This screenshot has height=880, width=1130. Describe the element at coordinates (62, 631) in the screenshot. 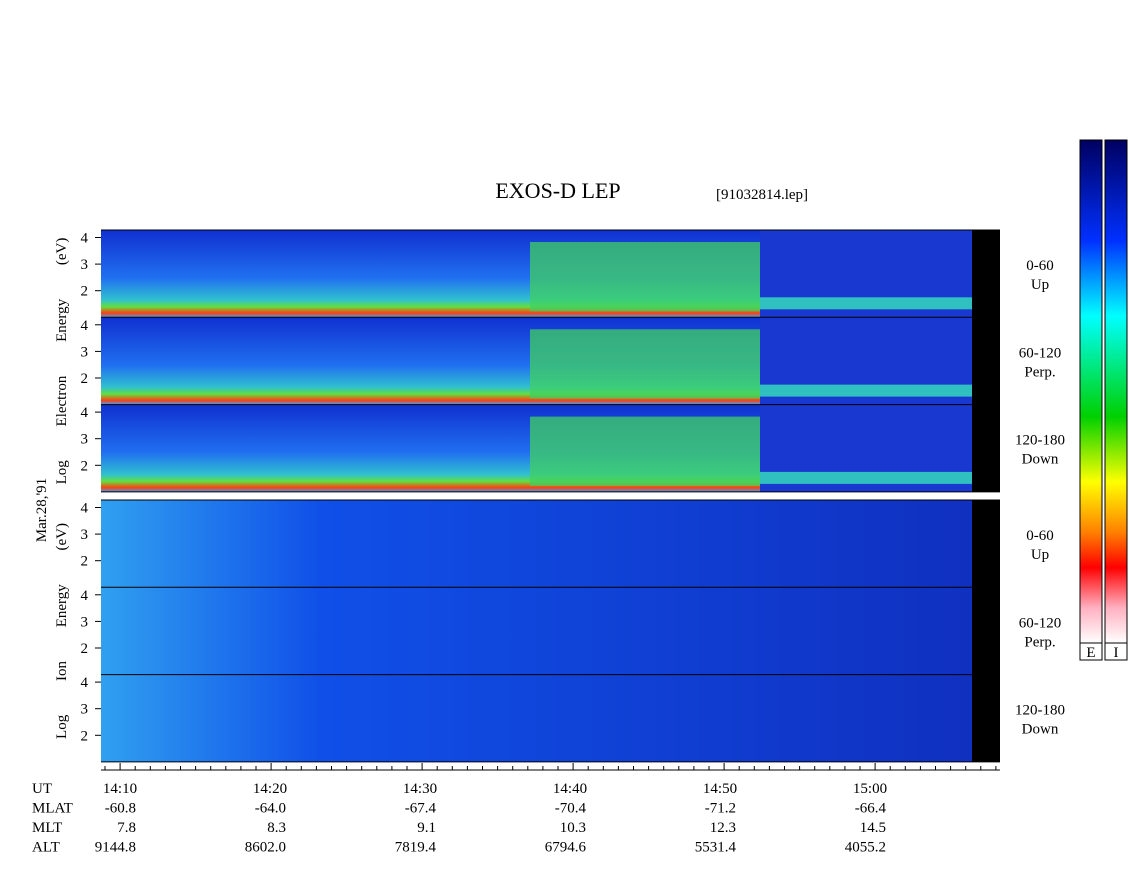

I see `y-axis-label: Log Ion Energy (eV)` at that location.